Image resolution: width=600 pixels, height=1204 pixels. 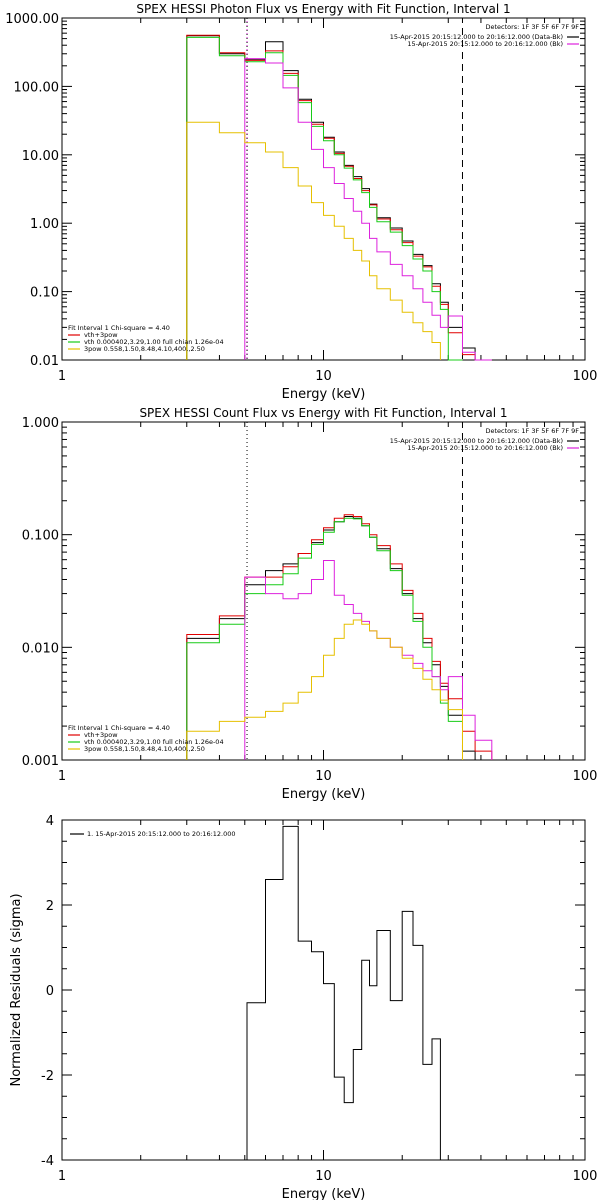 What do you see at coordinates (40, 423) in the screenshot?
I see `y-tick-label: 1.000` at bounding box center [40, 423].